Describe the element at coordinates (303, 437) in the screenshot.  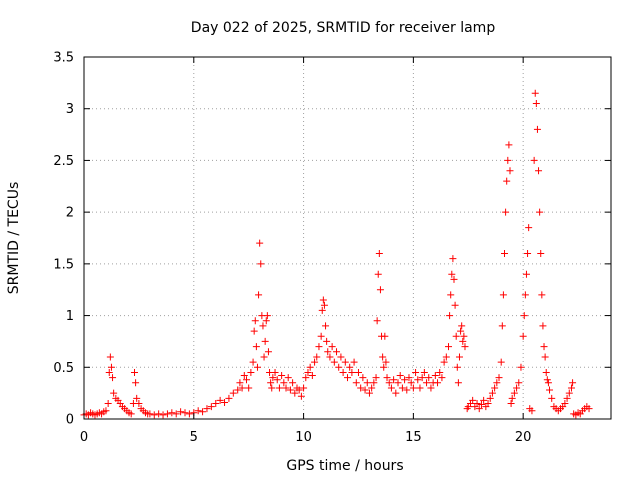
I see `x-tick-label: 10` at that location.